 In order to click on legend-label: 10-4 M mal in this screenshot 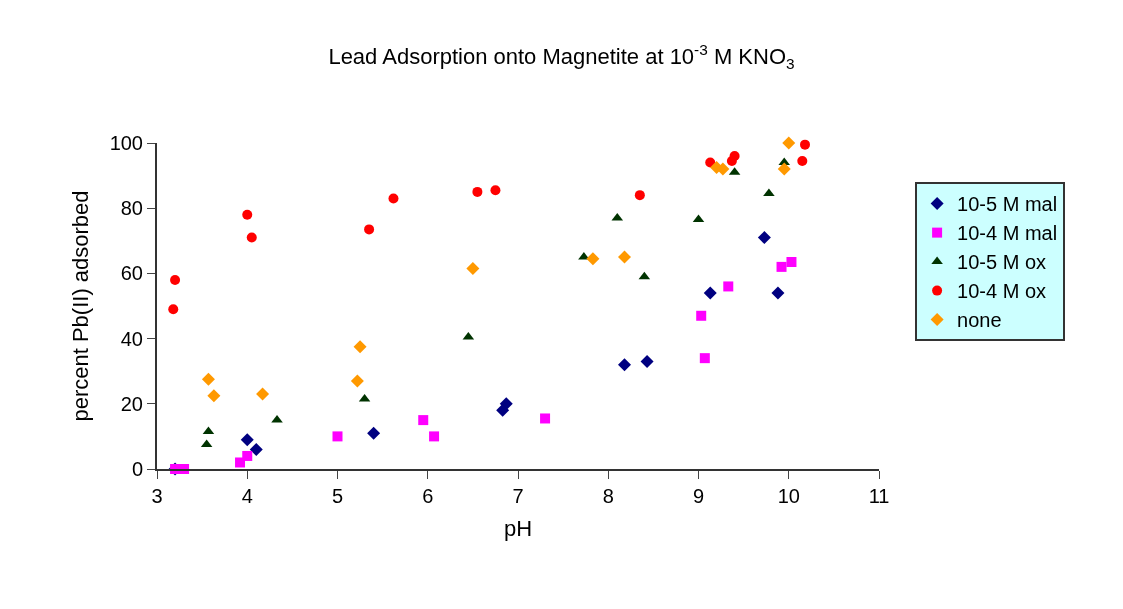, I will do `click(1007, 233)`.